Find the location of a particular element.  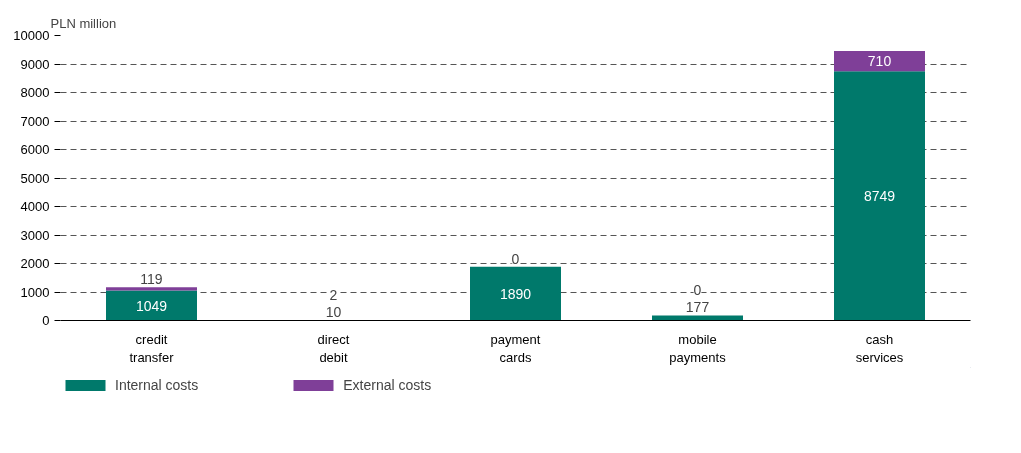

y-tick-label: 0 is located at coordinates (46, 320).